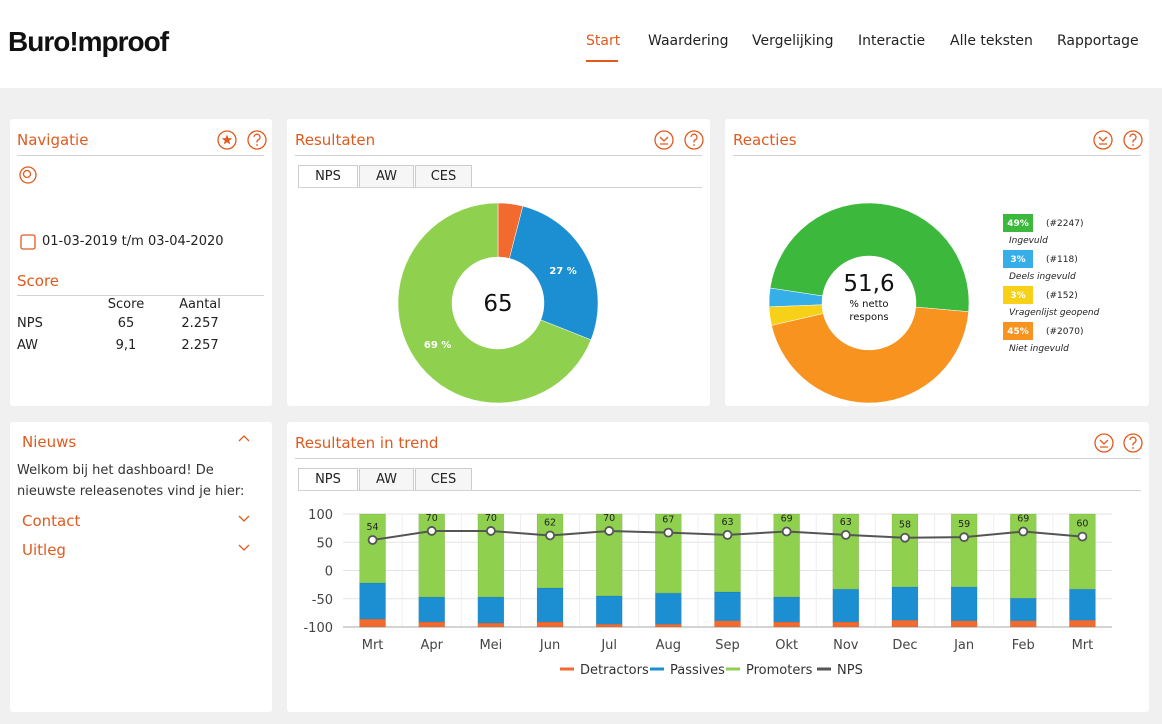 The image size is (1162, 724). Describe the element at coordinates (793, 41) in the screenshot. I see `nav-item: Vergelijking` at that location.